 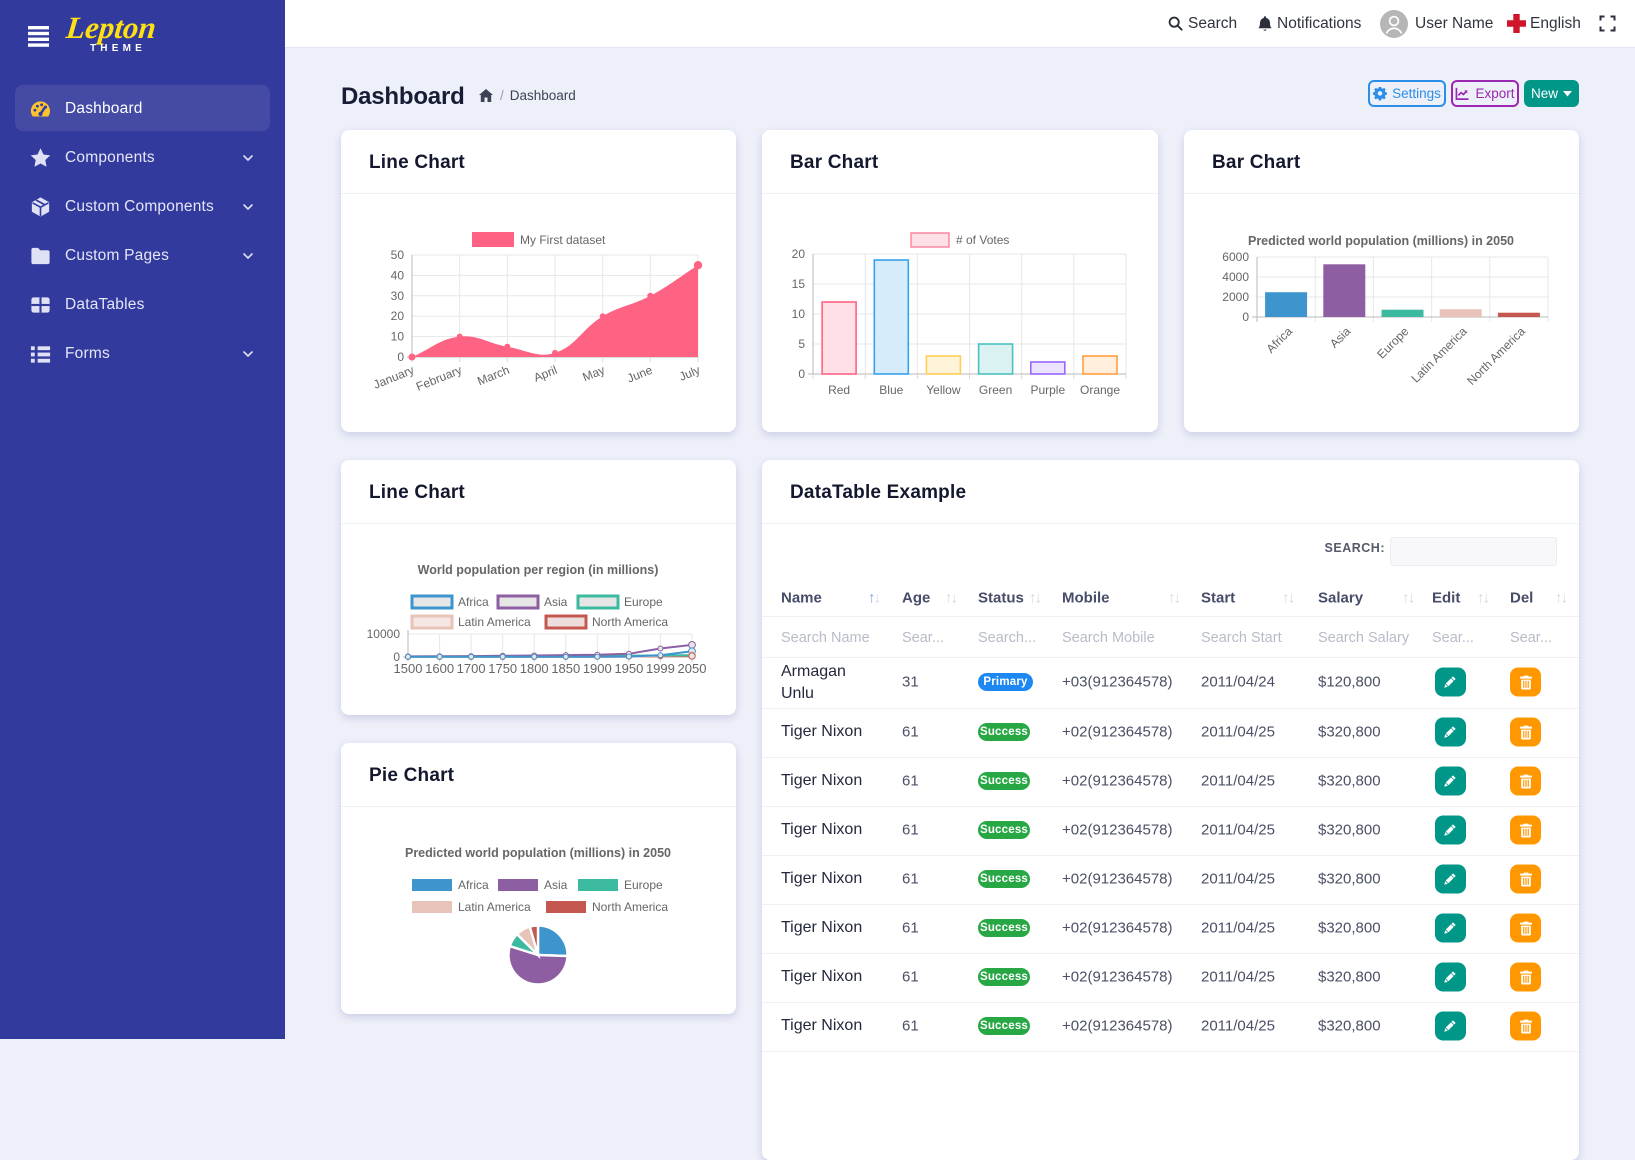 I want to click on svg-text: Red, so click(x=839, y=390).